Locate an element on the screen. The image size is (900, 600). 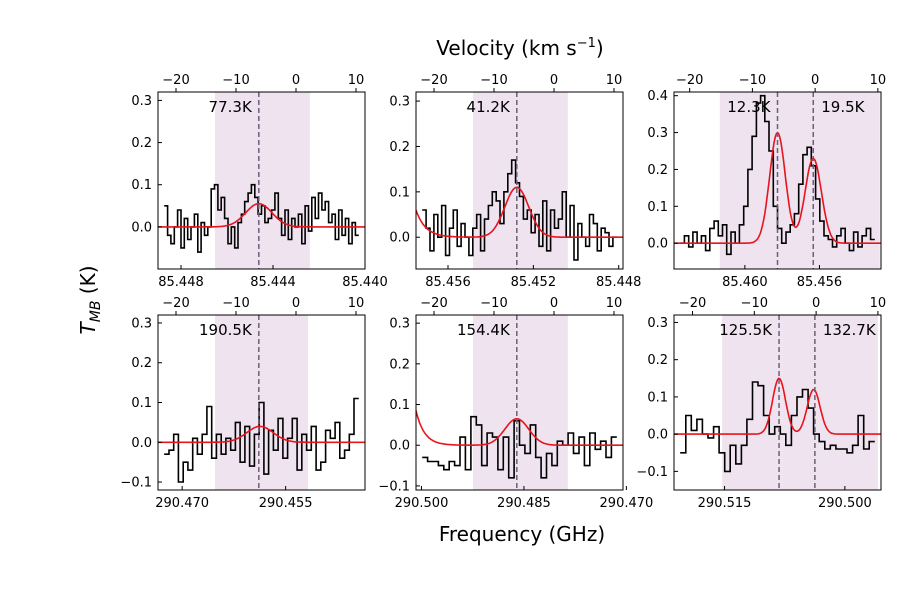
temperature-label: 12.3K is located at coordinates (749, 107).